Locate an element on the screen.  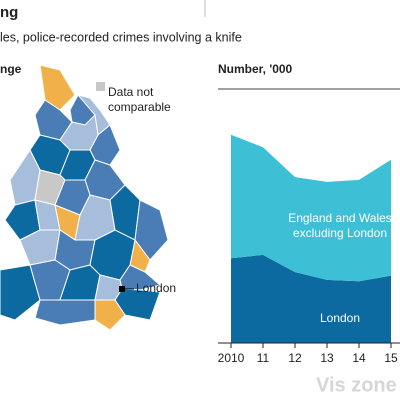
title: ng is located at coordinates (9, 12).